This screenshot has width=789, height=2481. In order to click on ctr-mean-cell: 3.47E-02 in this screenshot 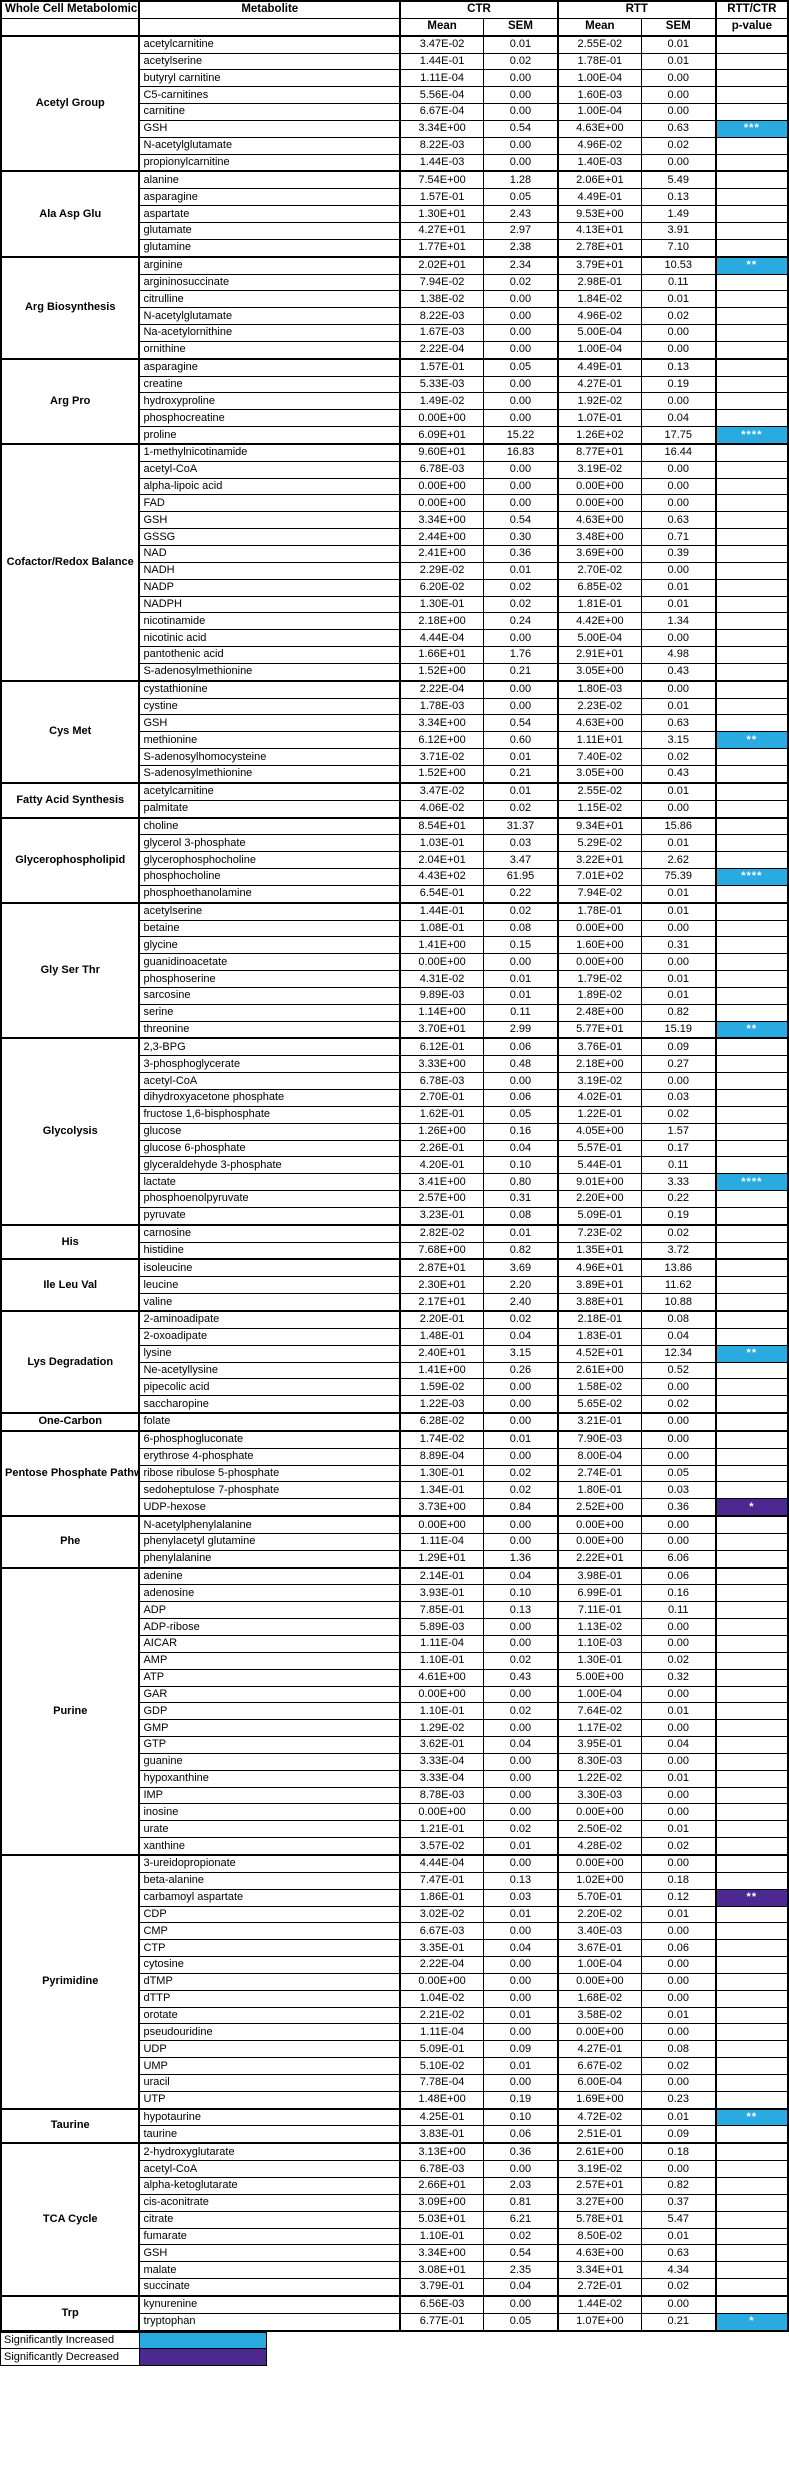, I will do `click(442, 44)`.